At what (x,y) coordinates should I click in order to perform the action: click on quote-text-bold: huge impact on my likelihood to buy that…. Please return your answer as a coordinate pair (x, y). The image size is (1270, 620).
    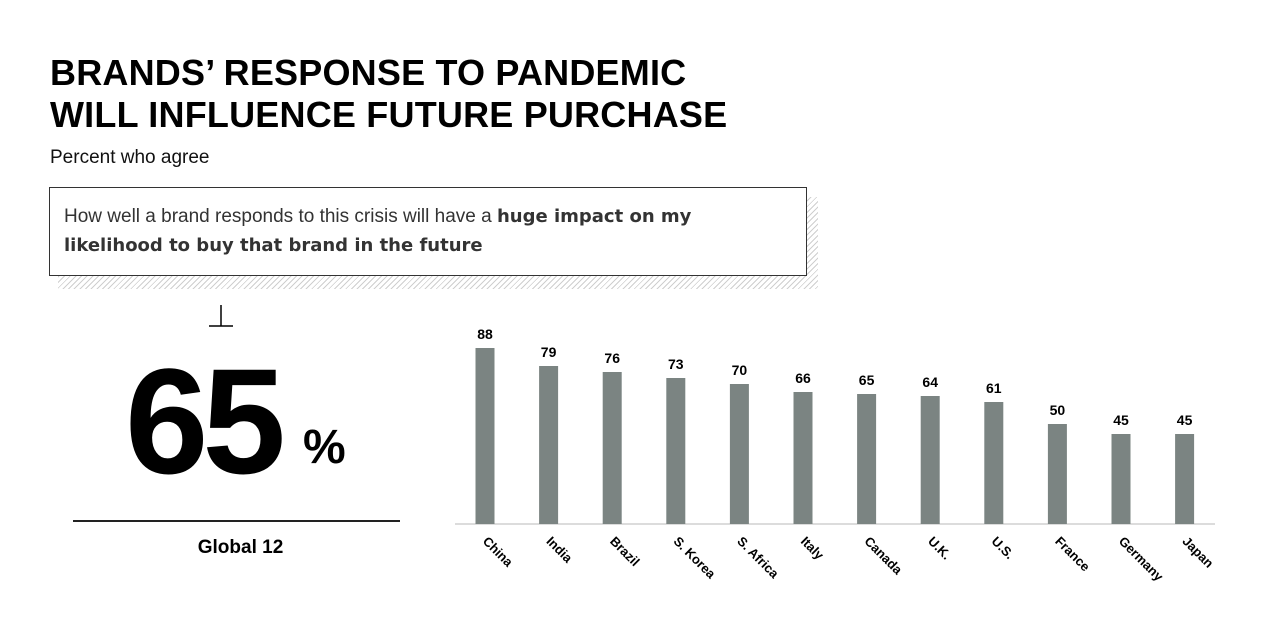
    Looking at the image, I should click on (378, 231).